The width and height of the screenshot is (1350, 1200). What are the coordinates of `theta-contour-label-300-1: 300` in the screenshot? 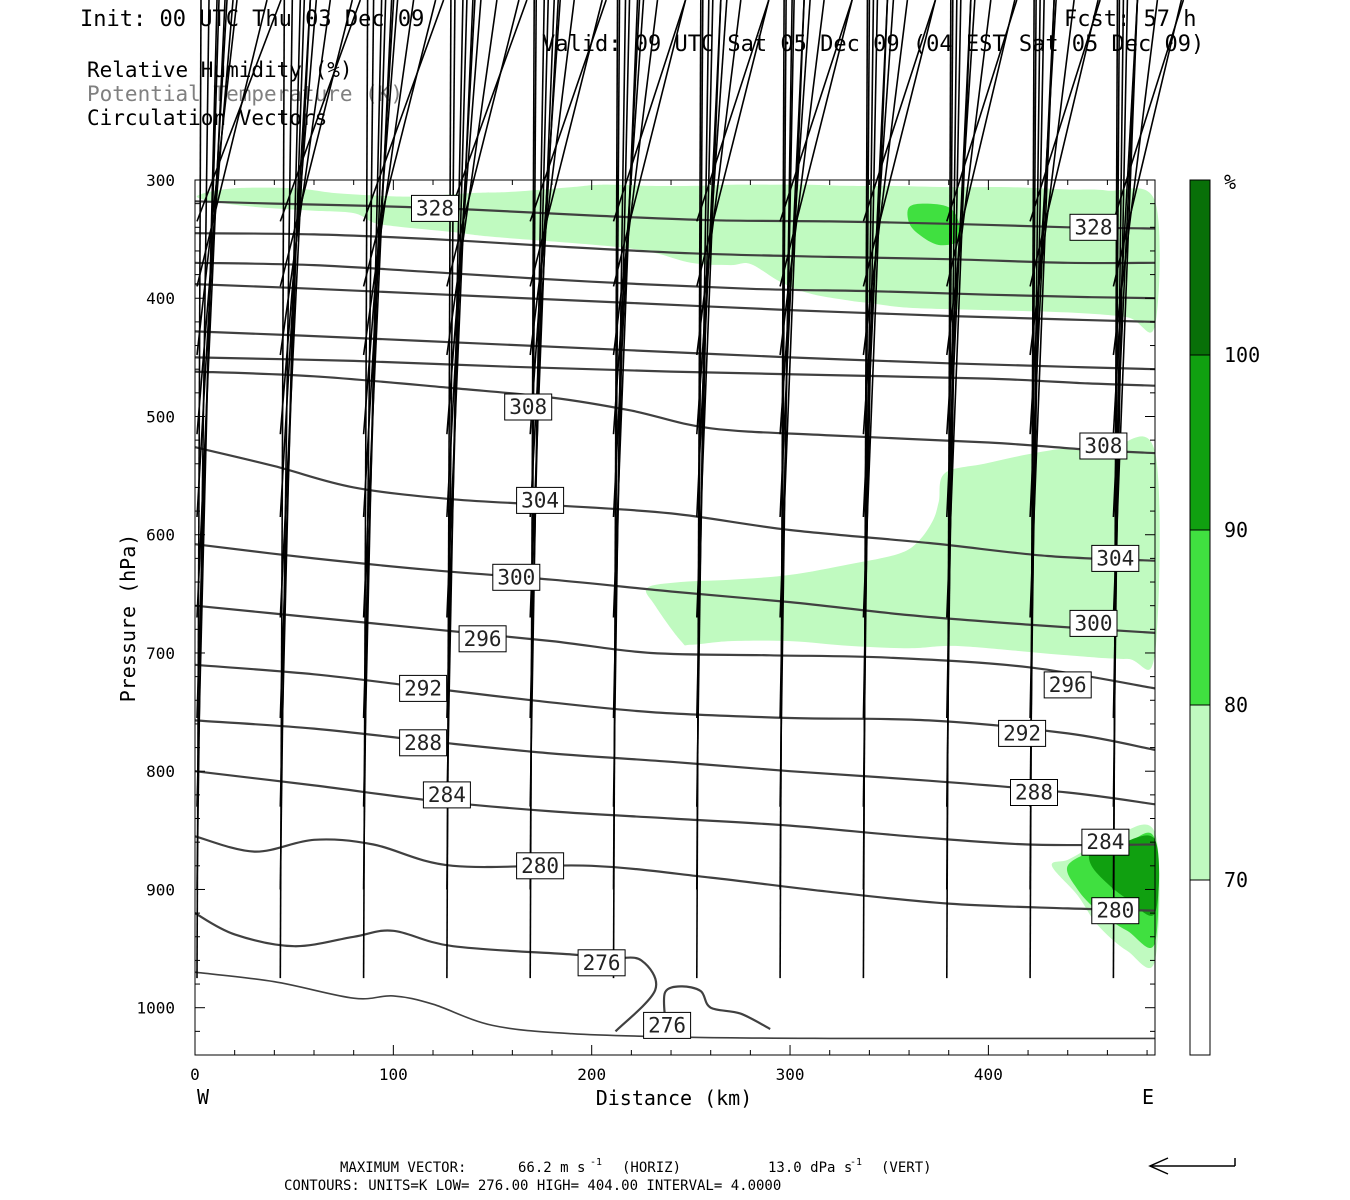 It's located at (1093, 623).